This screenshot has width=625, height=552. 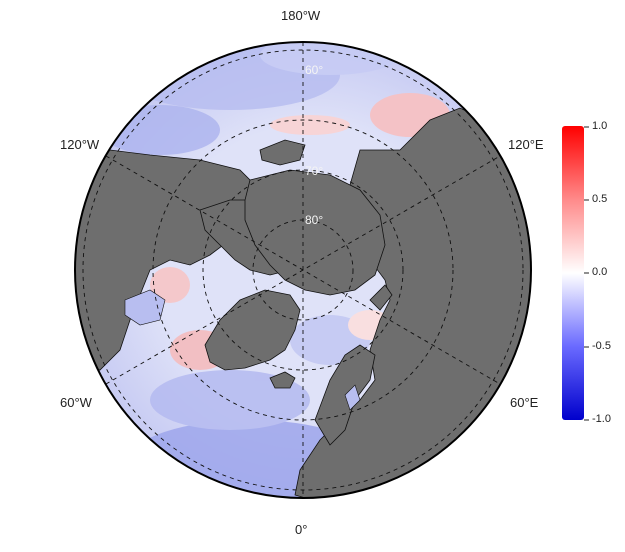 I want to click on meridian-label-60e: 60°E, so click(x=524, y=402).